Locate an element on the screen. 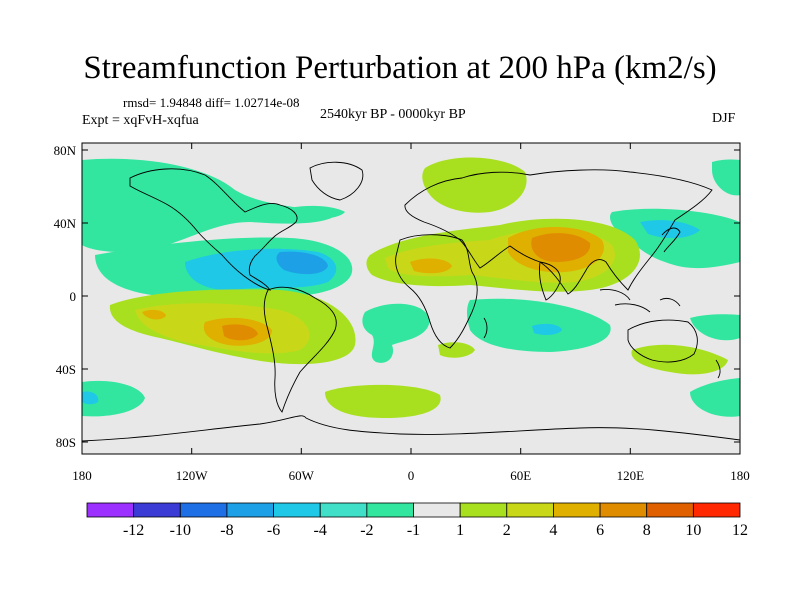 The image size is (800, 600). lat-label-40n: 40N is located at coordinates (65, 223).